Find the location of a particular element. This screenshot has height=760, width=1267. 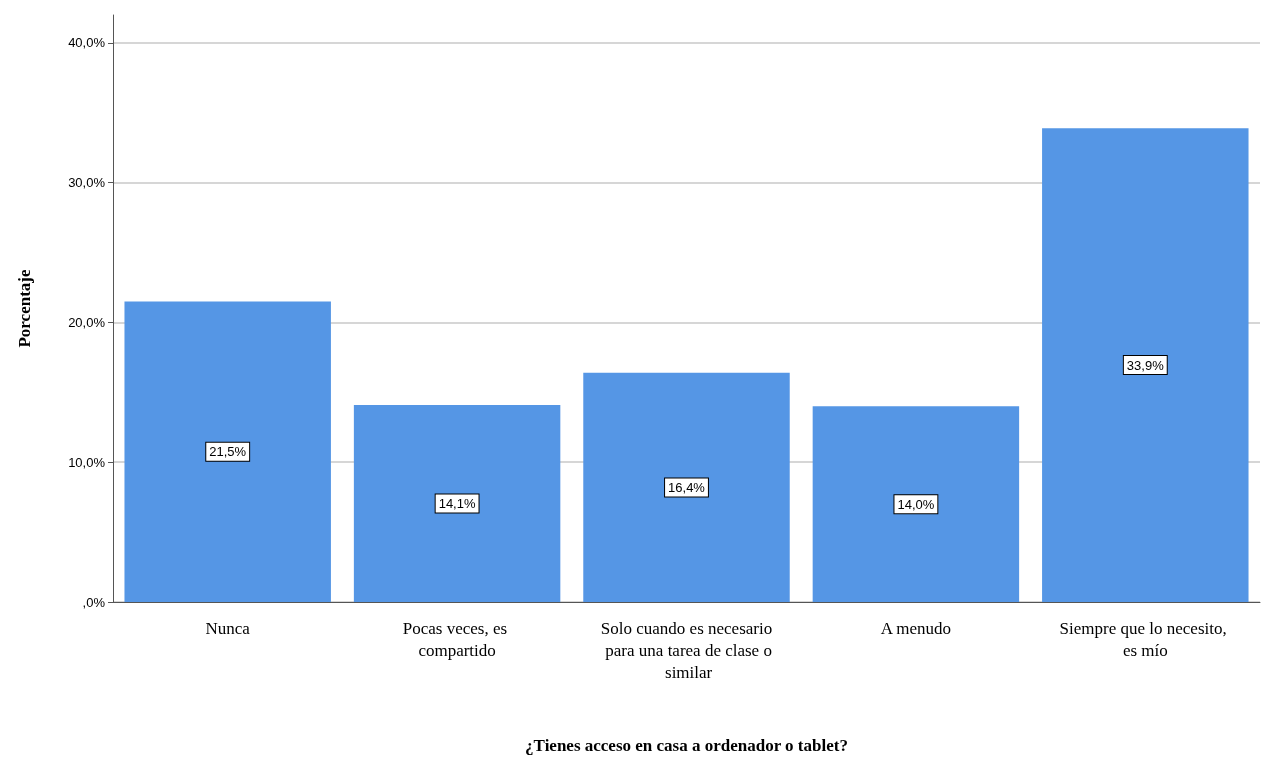

data-label: 14,0% is located at coordinates (916, 504).